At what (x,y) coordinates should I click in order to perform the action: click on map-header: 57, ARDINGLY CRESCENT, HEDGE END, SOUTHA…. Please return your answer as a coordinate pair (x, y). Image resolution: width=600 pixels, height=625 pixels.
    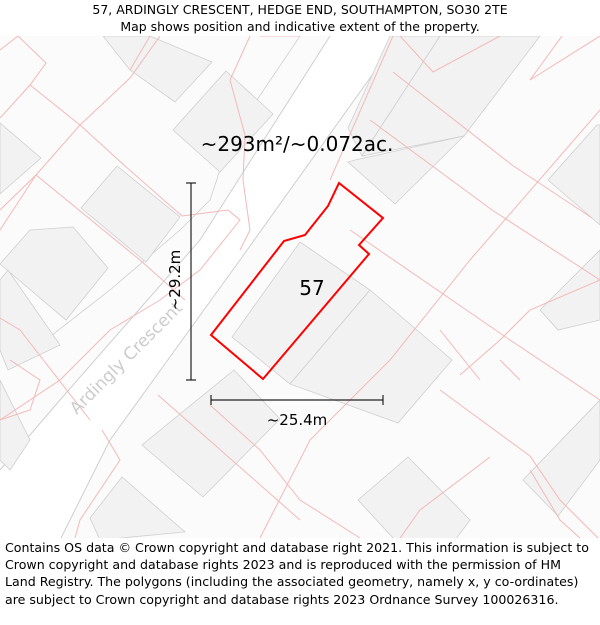
    Looking at the image, I should click on (300, 18).